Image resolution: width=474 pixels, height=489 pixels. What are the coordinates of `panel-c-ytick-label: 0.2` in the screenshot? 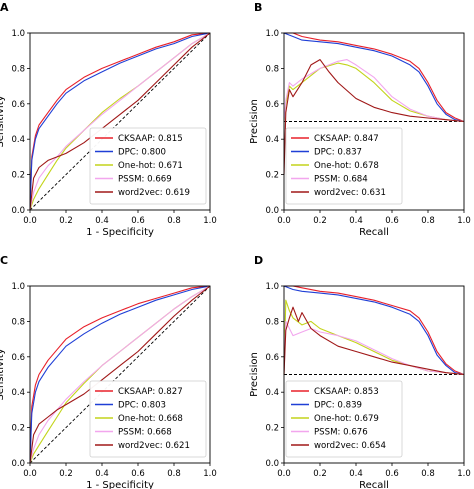 It's located at (18, 429).